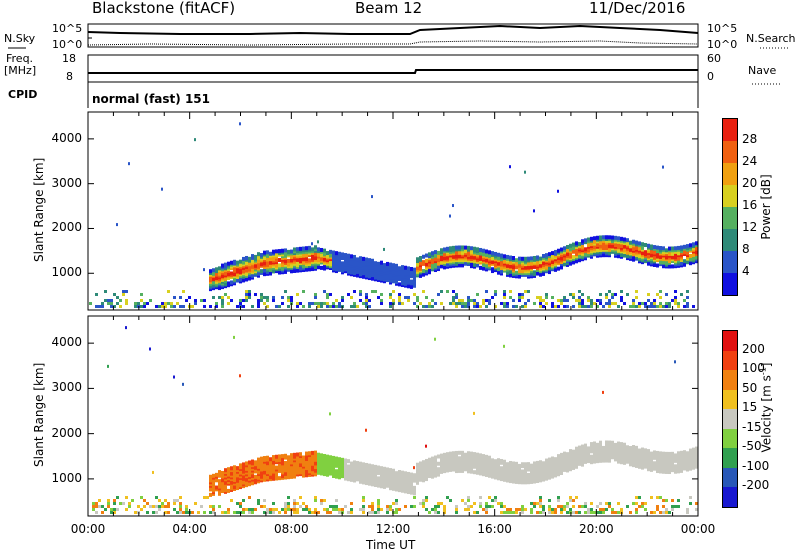 This screenshot has height=554, width=800. What do you see at coordinates (66, 227) in the screenshot?
I see `y-tick-label: 2000` at bounding box center [66, 227].